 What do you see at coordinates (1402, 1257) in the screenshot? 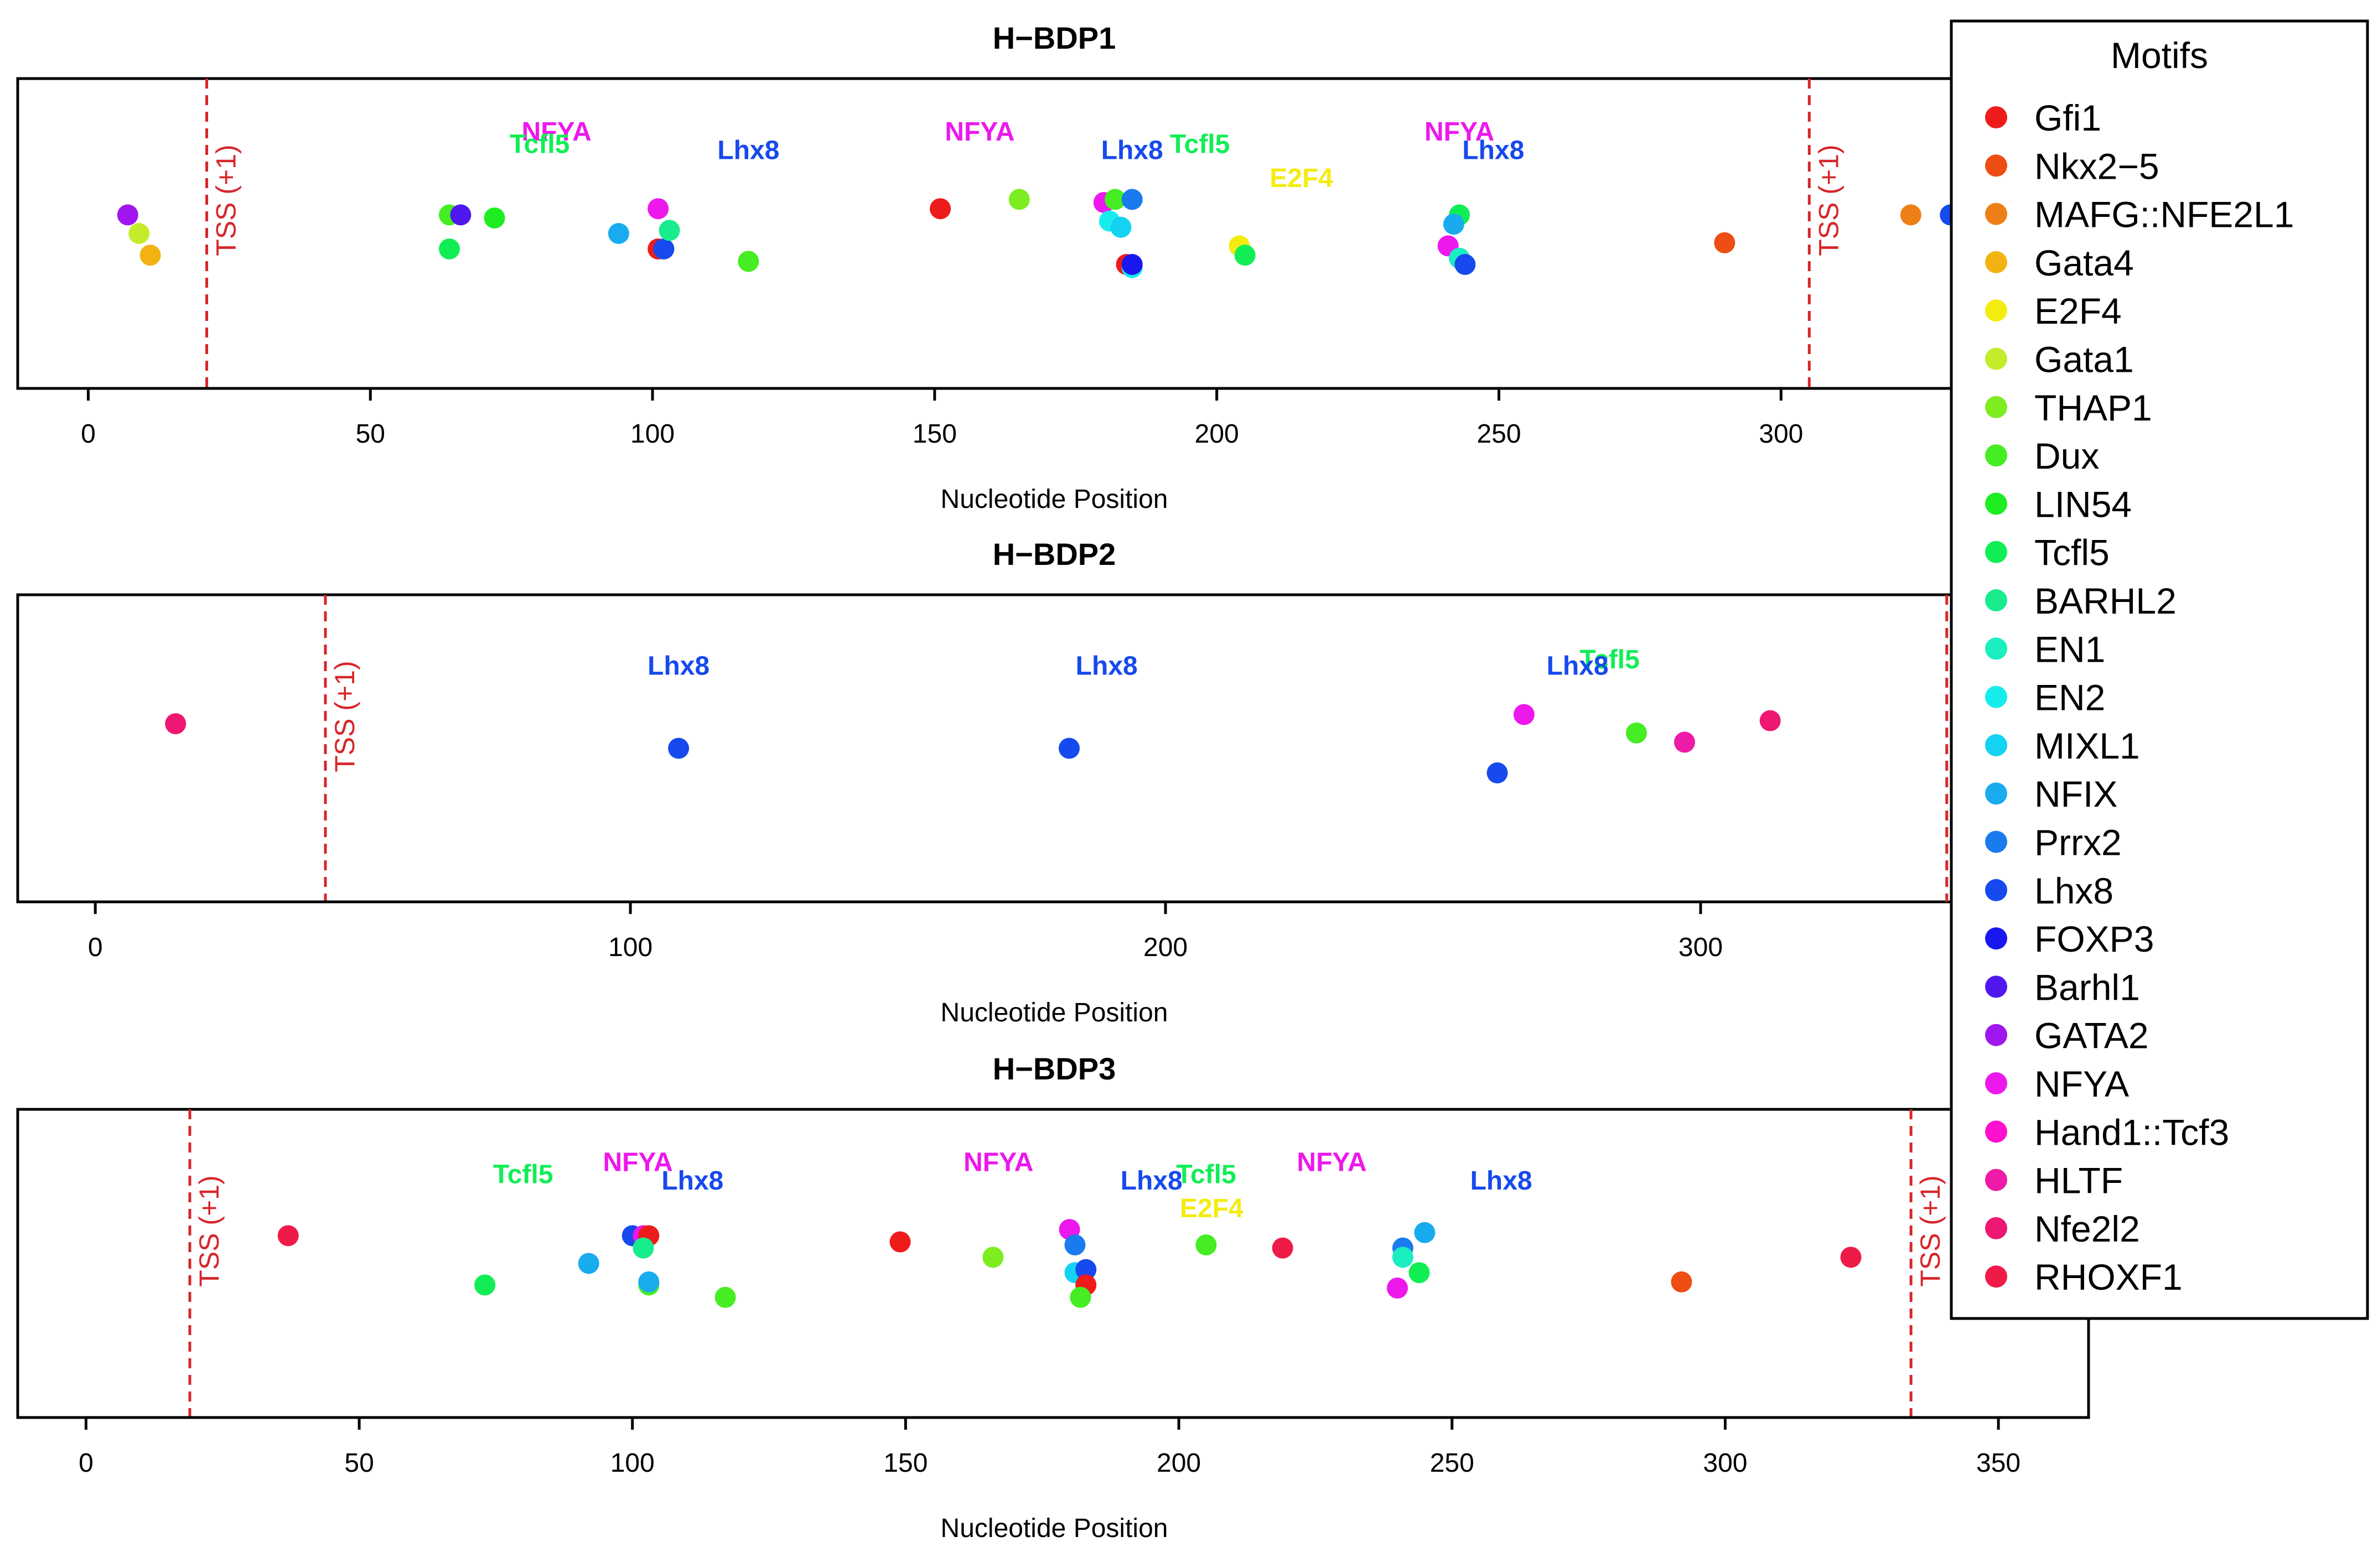
I see `panel3-point-en1` at bounding box center [1402, 1257].